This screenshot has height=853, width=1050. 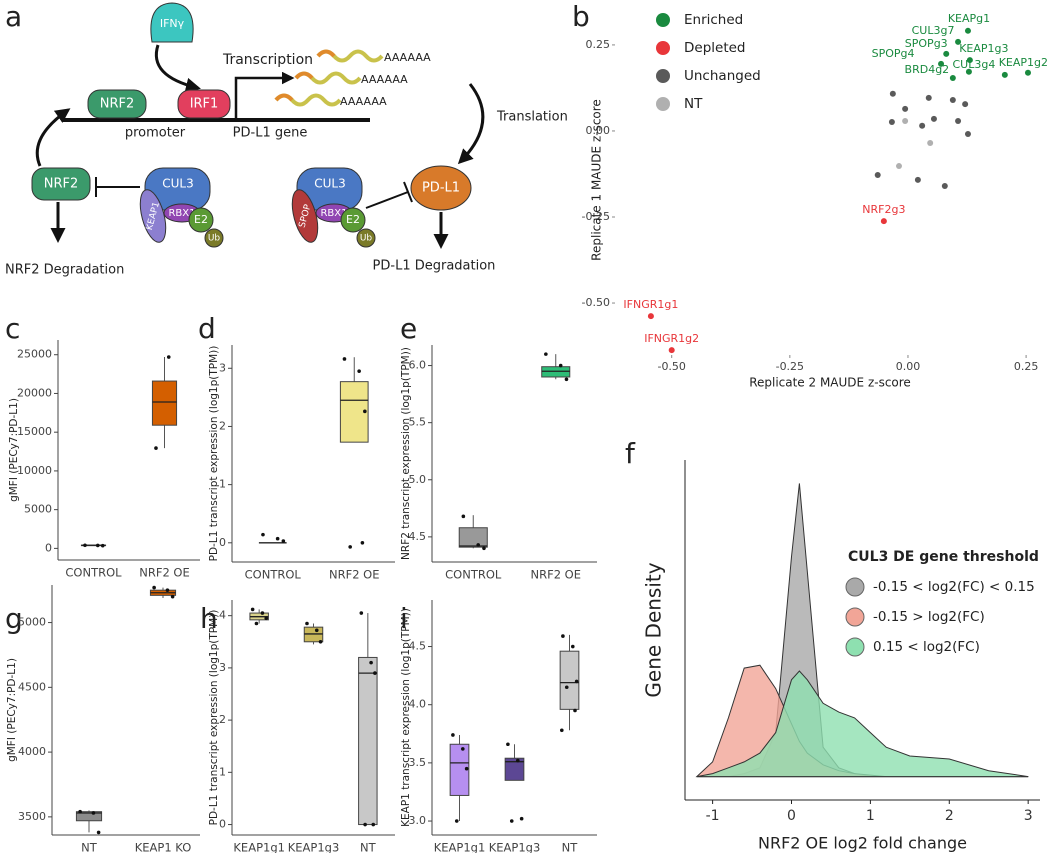 I want to click on y-tick-label: 0.25, so click(x=598, y=44).